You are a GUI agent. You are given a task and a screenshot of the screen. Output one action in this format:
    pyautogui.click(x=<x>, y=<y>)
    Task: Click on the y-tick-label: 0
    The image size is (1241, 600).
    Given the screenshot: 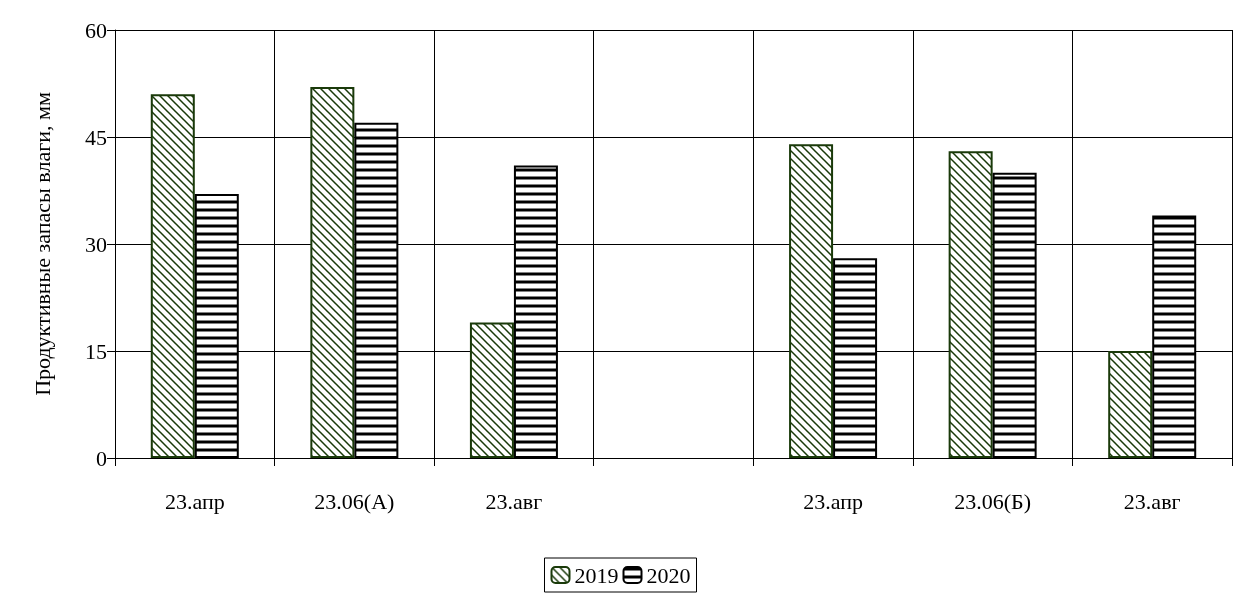 What is the action you would take?
    pyautogui.click(x=101, y=458)
    